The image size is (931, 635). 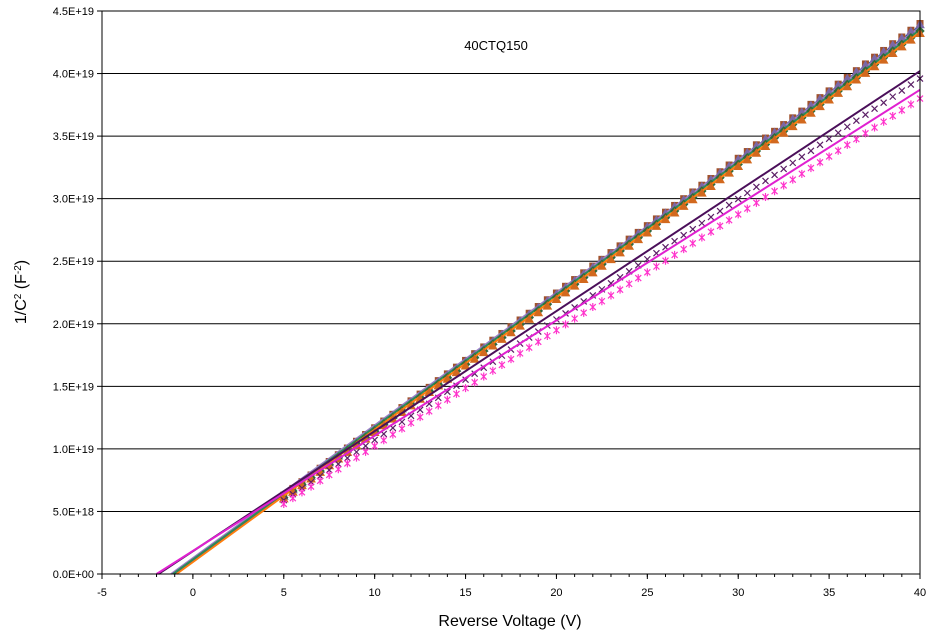 I want to click on y-tick-label: 3.0E+19, so click(x=73, y=200).